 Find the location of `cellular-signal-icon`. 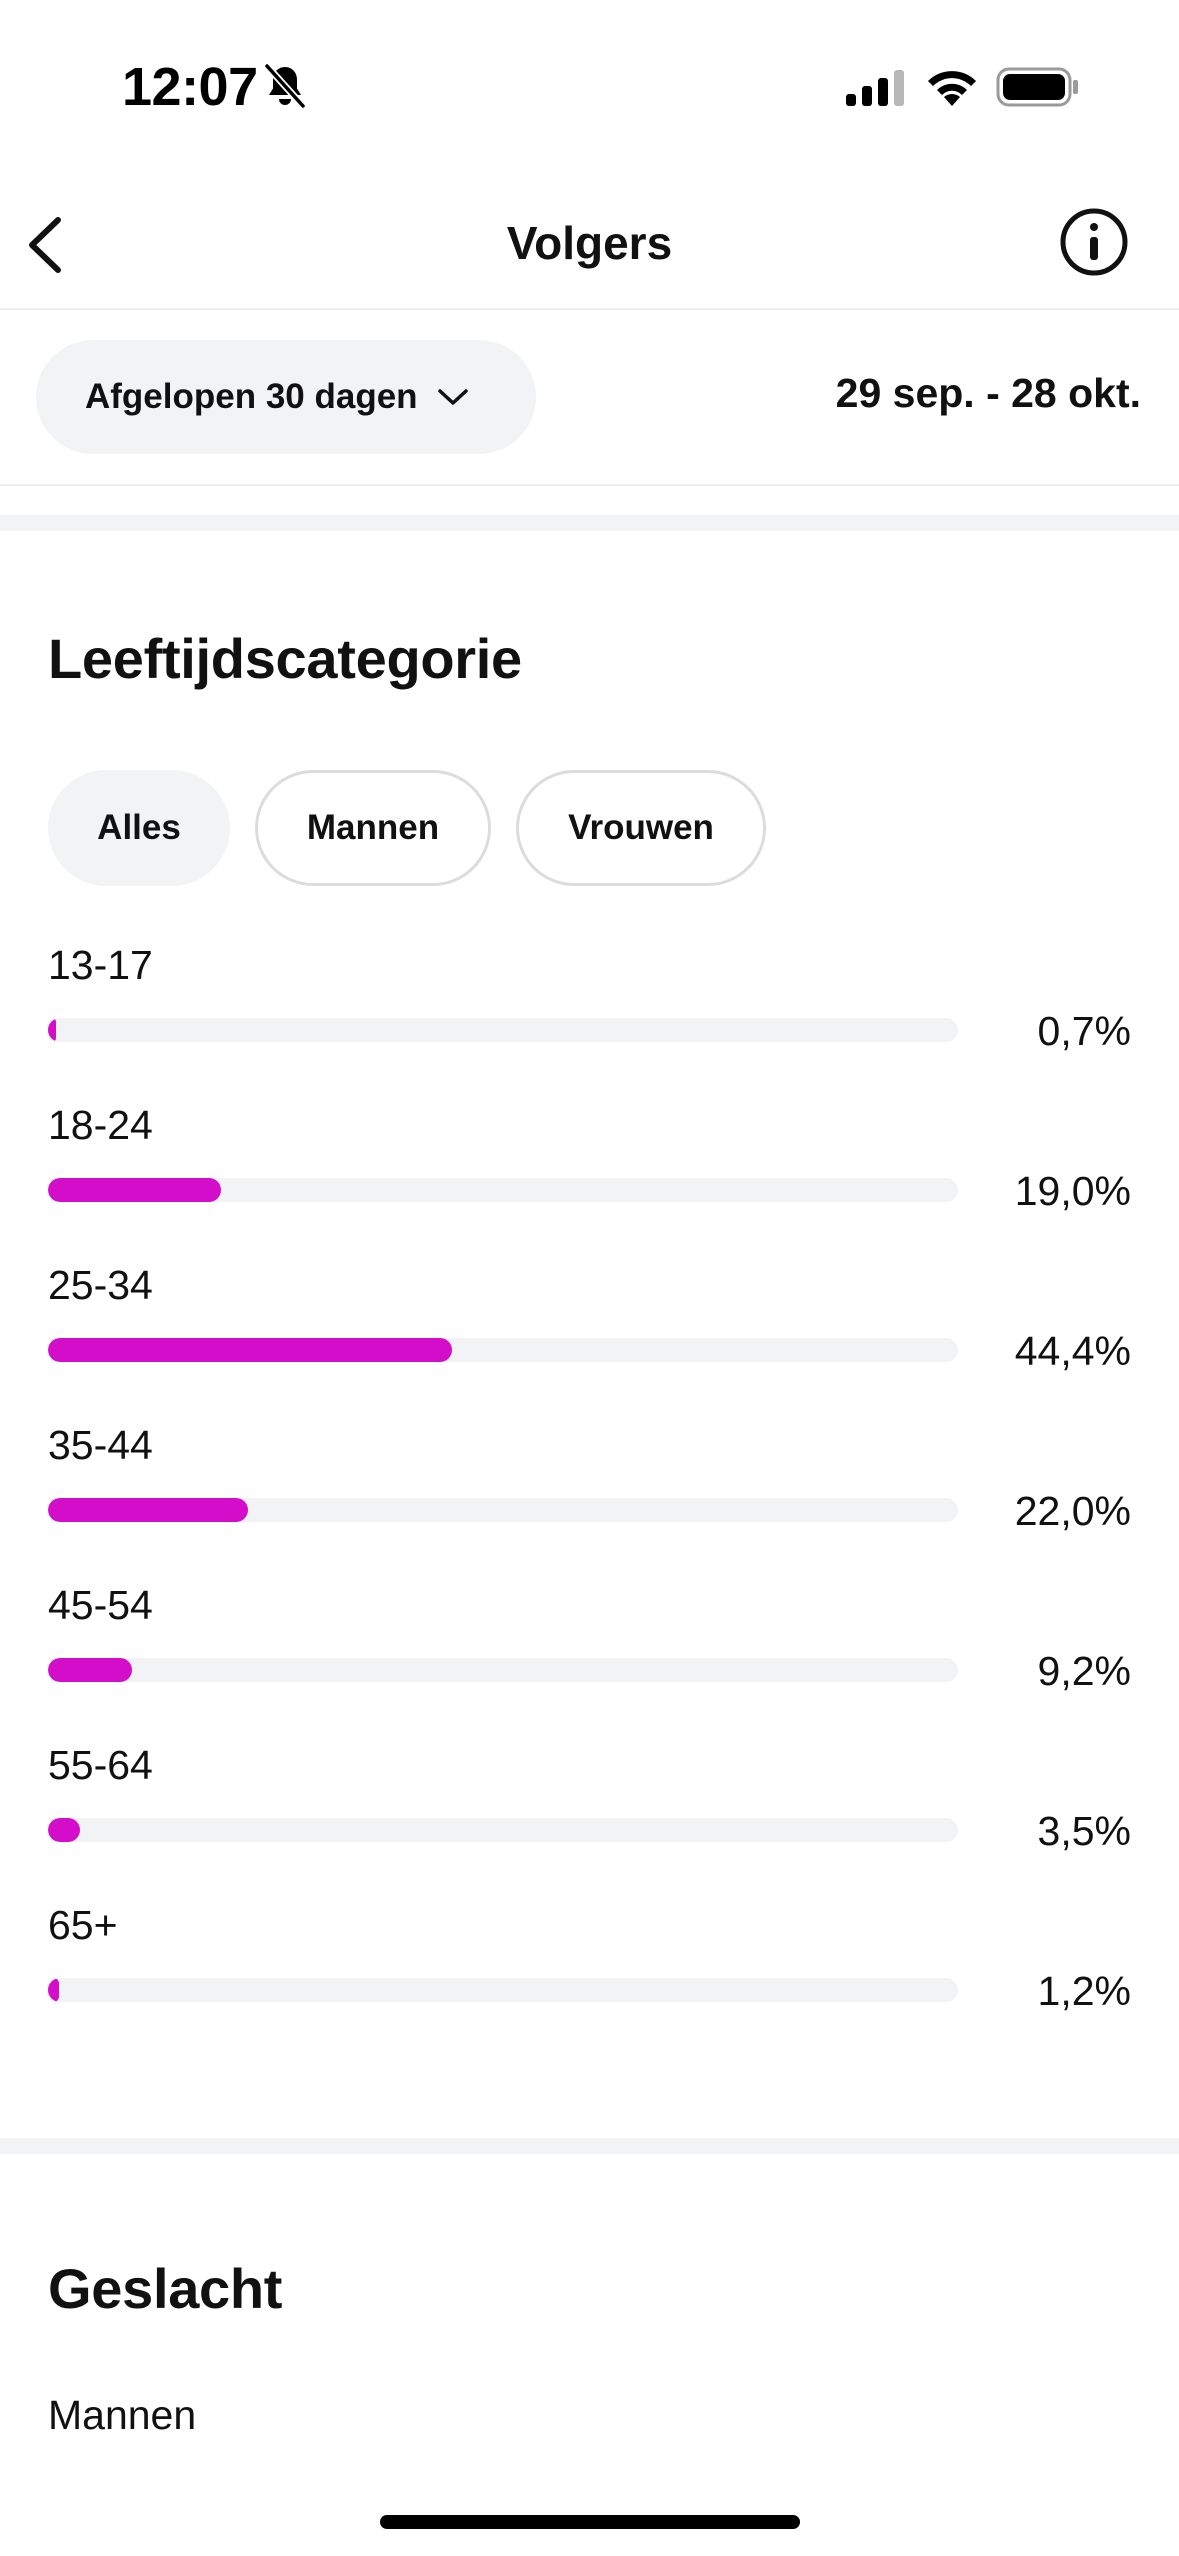

cellular-signal-icon is located at coordinates (875, 88).